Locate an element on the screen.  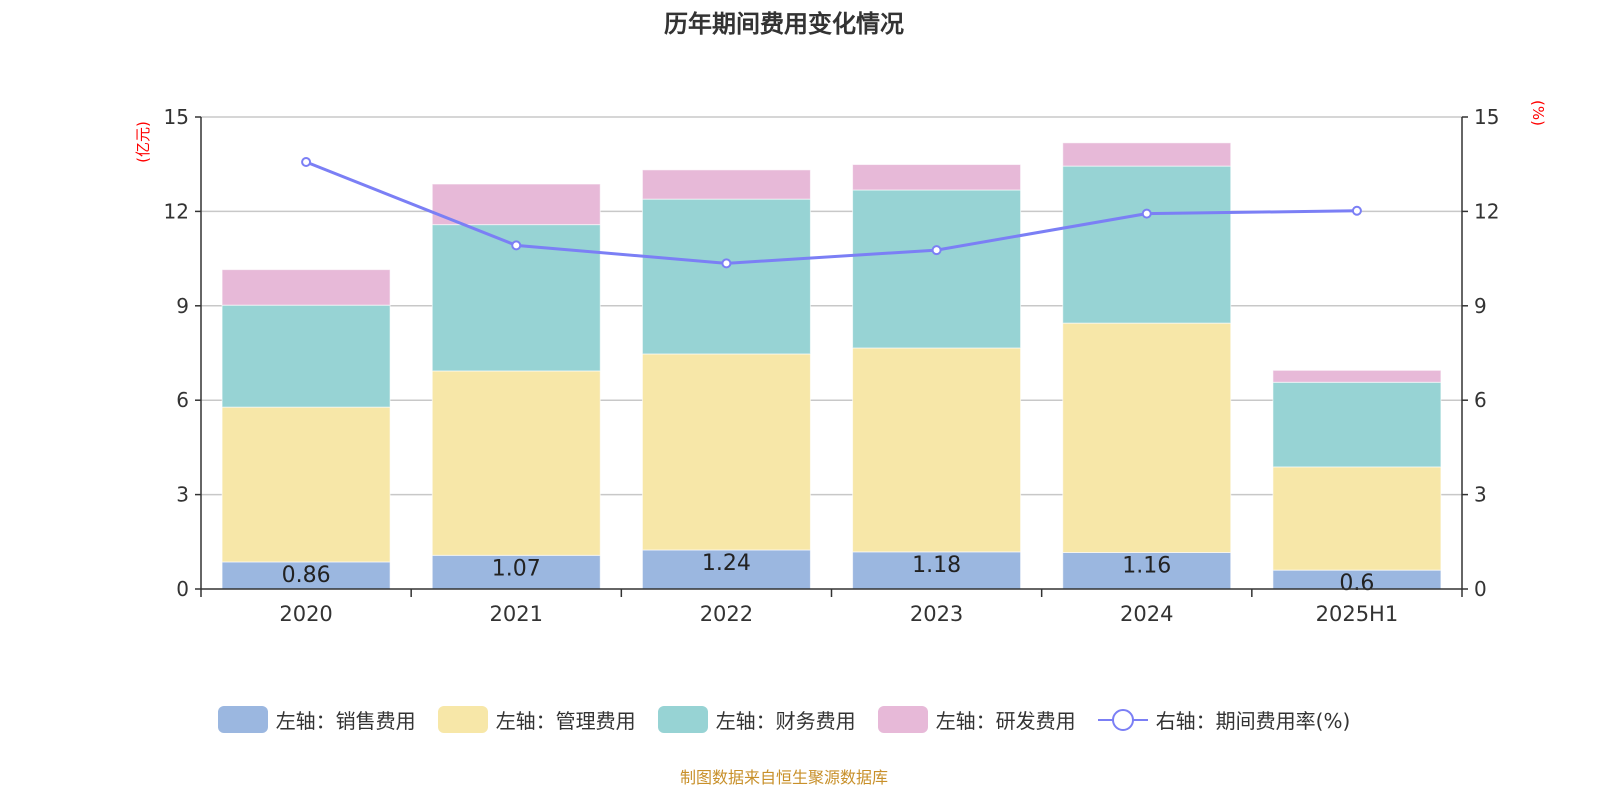
left-axis-unit: (亿元) is located at coordinates (143, 142).